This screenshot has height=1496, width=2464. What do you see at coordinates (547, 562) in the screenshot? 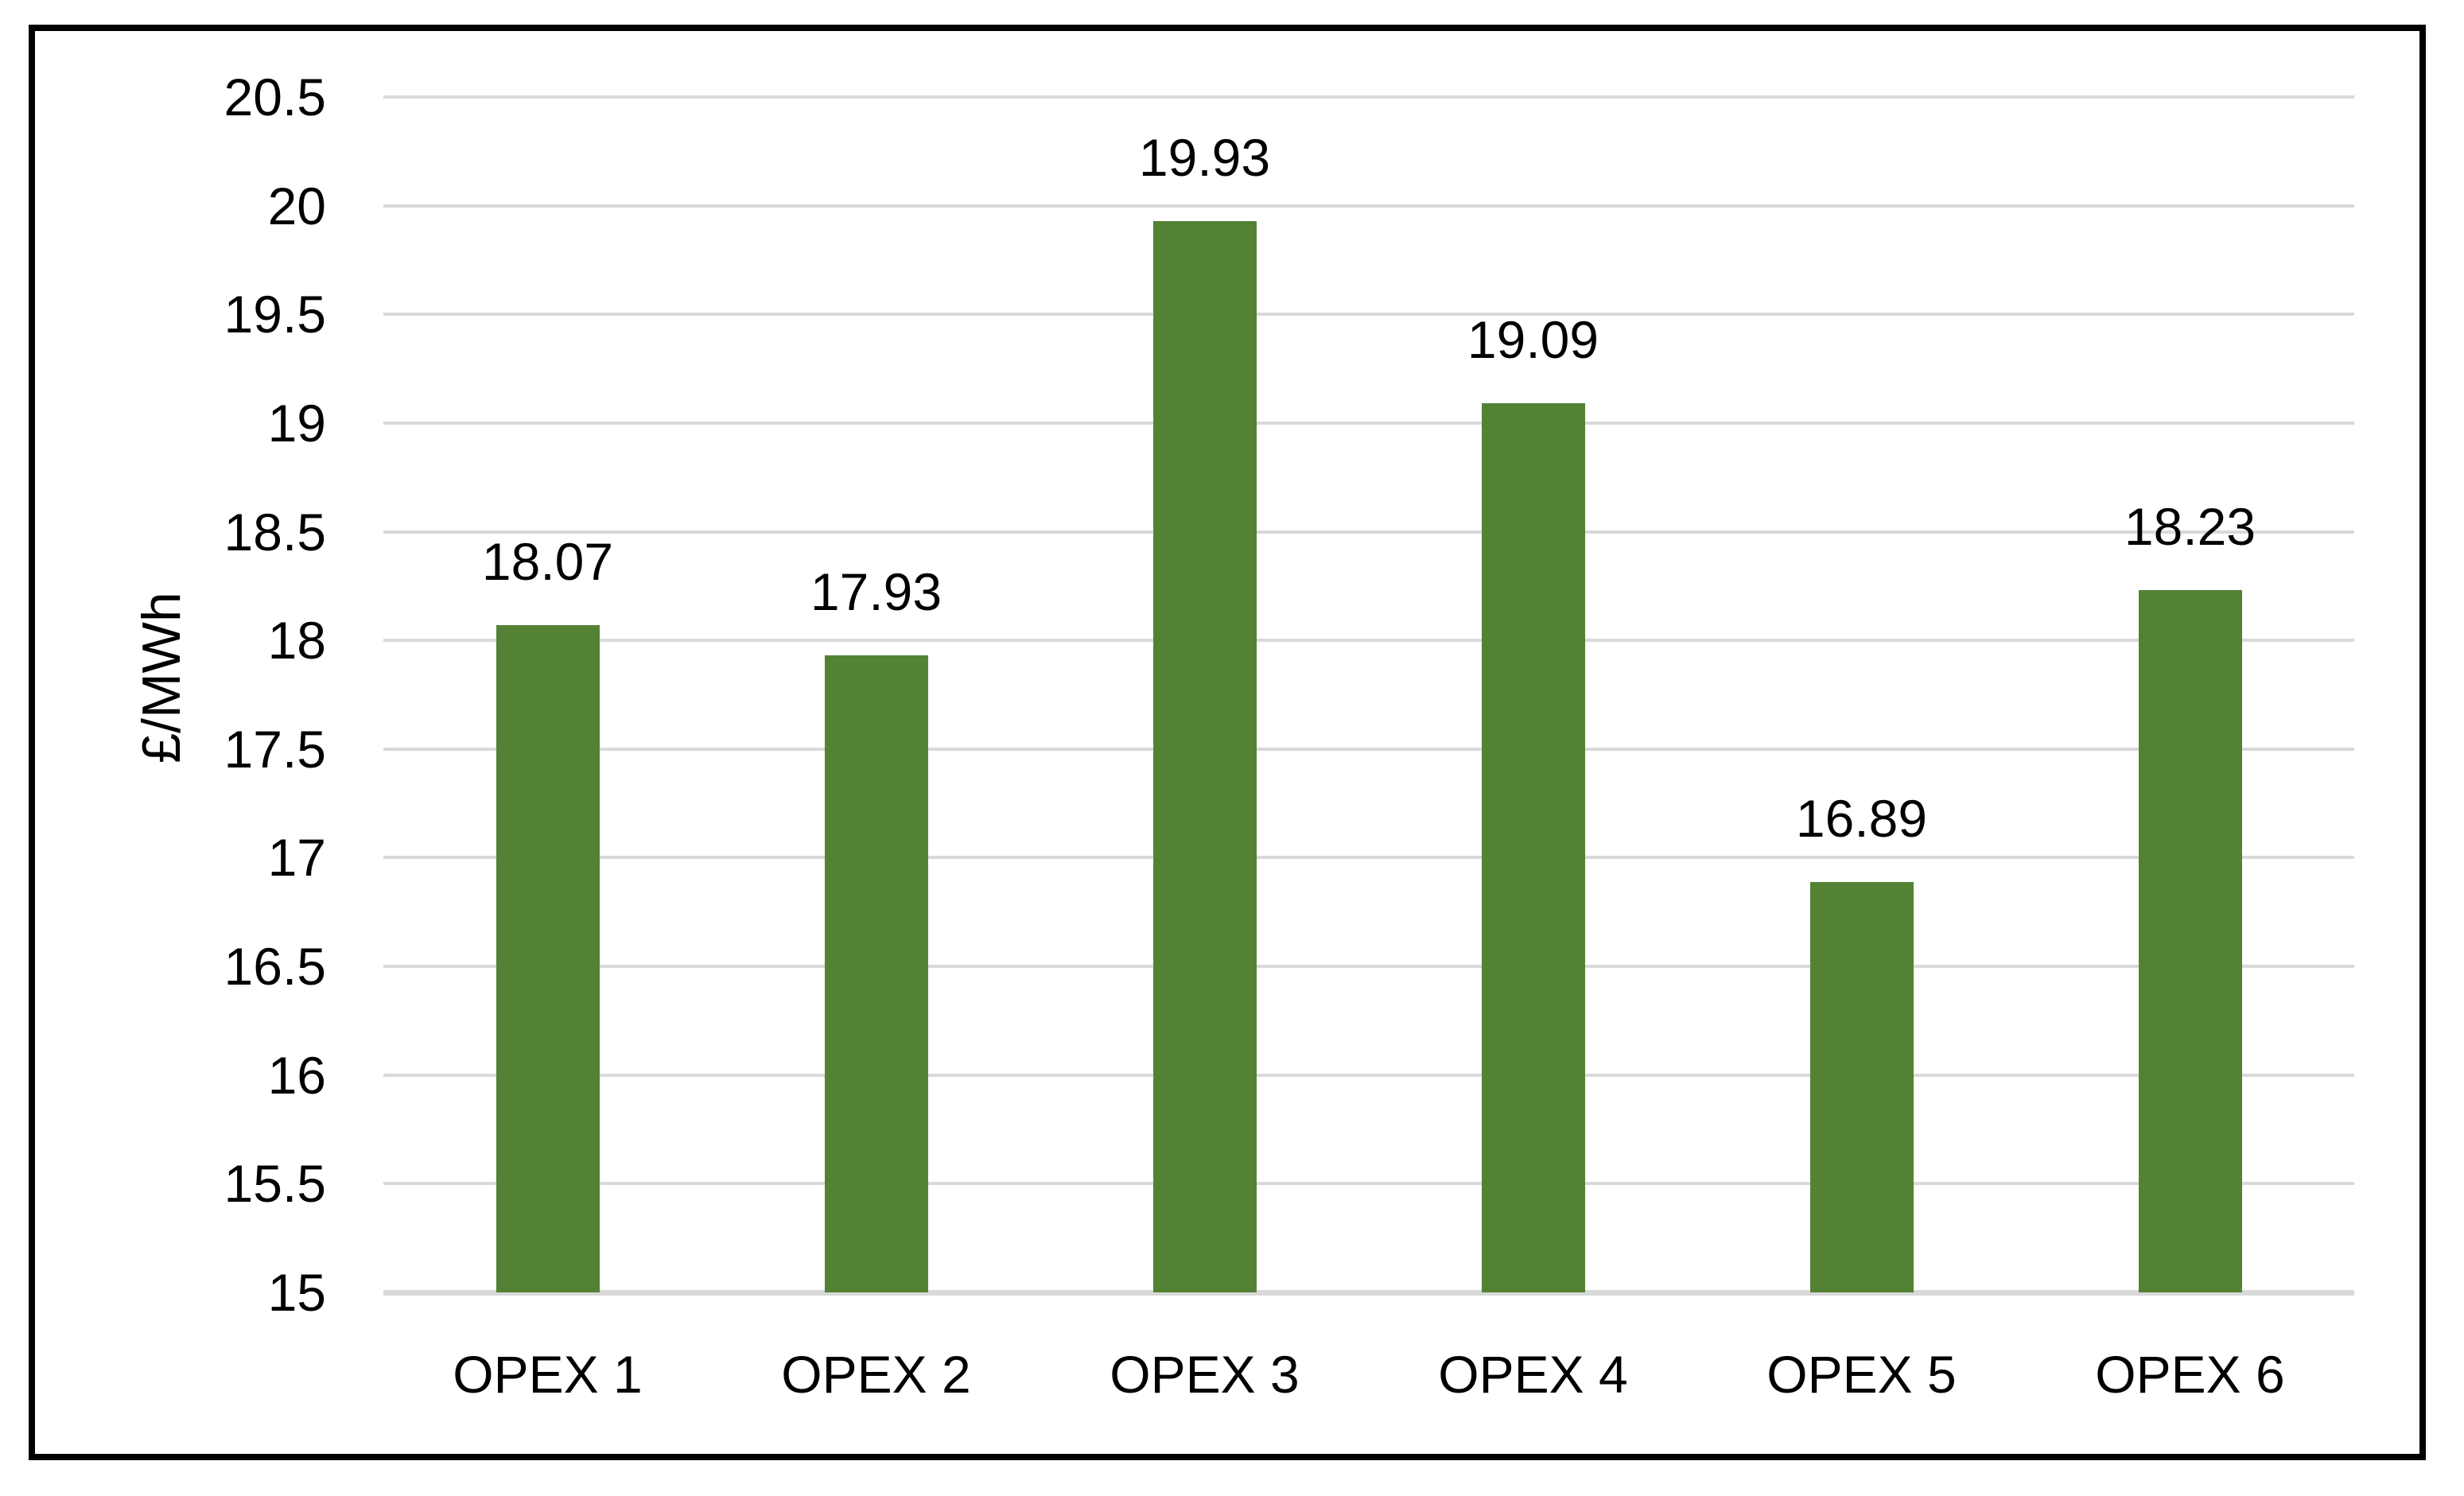
I see `data-label: 18.07` at bounding box center [547, 562].